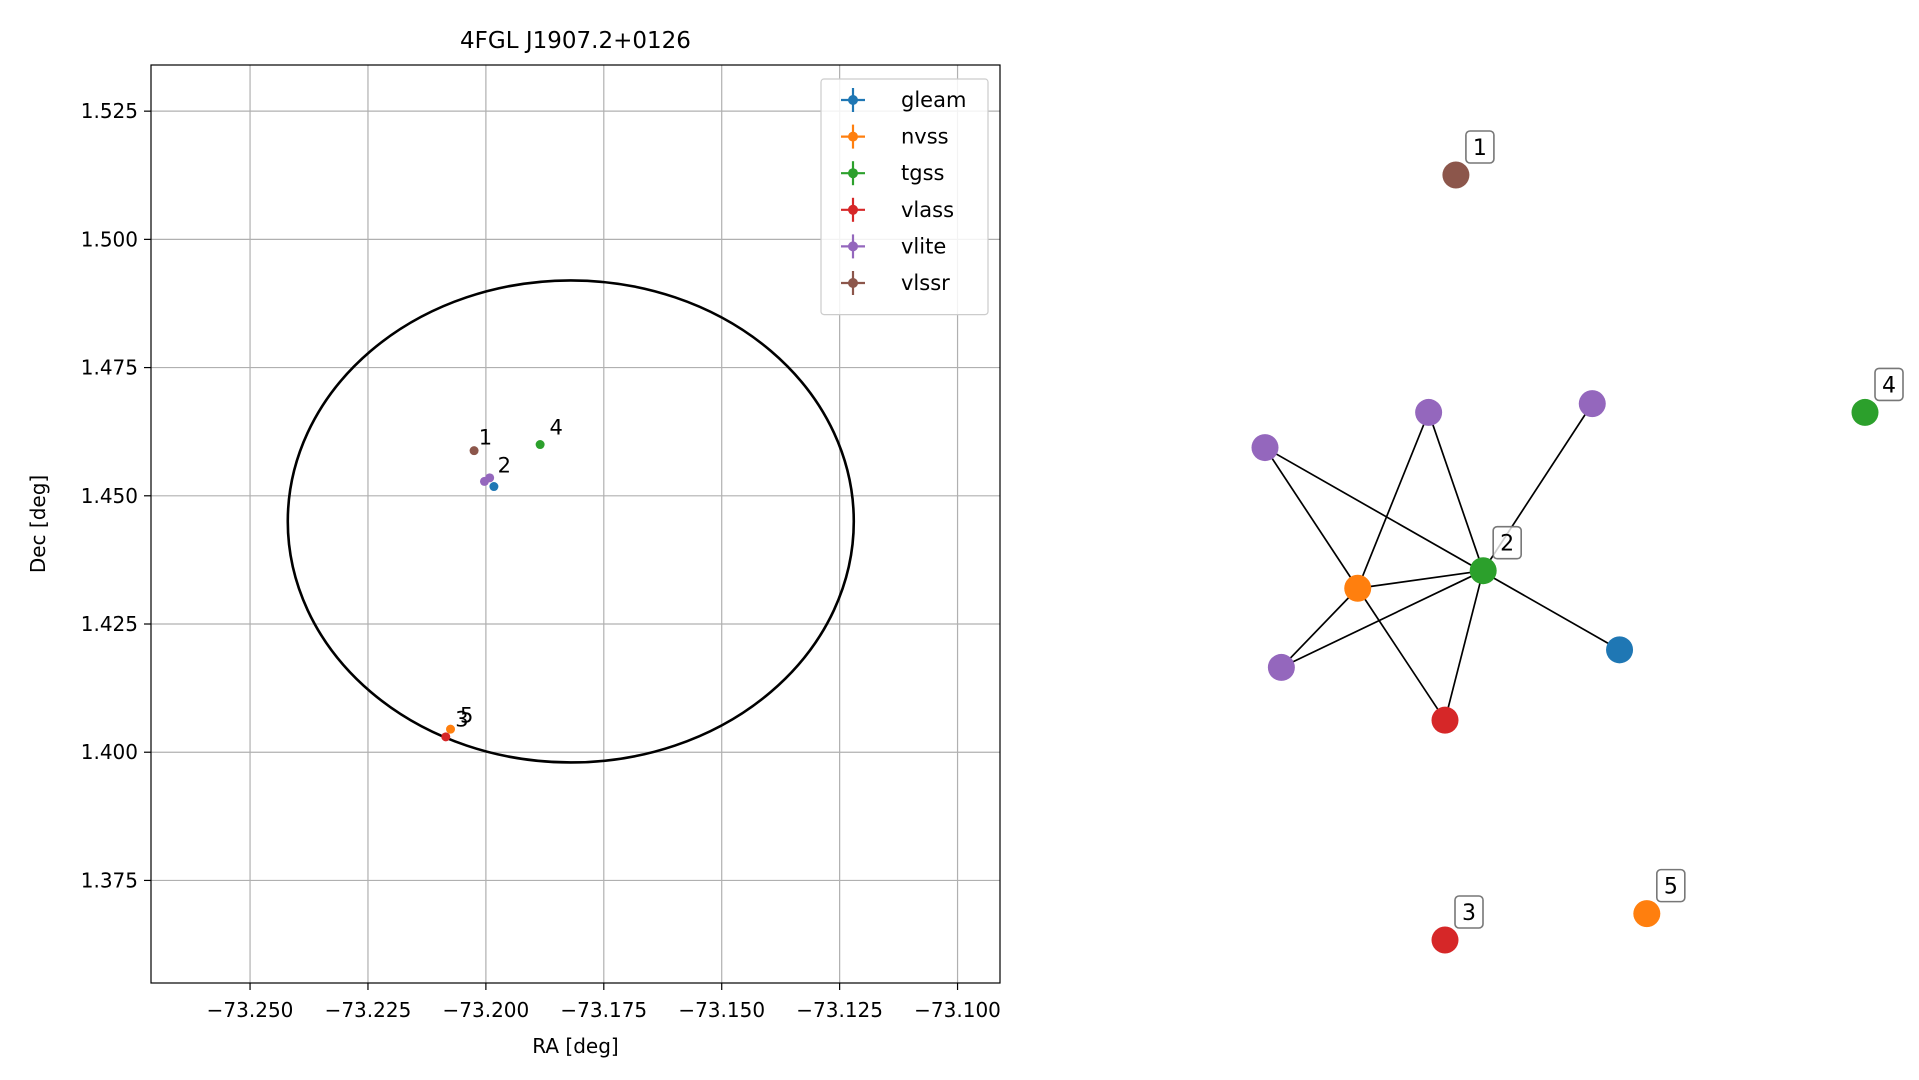 Image resolution: width=1919 pixels, height=1080 pixels. Describe the element at coordinates (493, 591) in the screenshot. I see `points-layer` at that location.